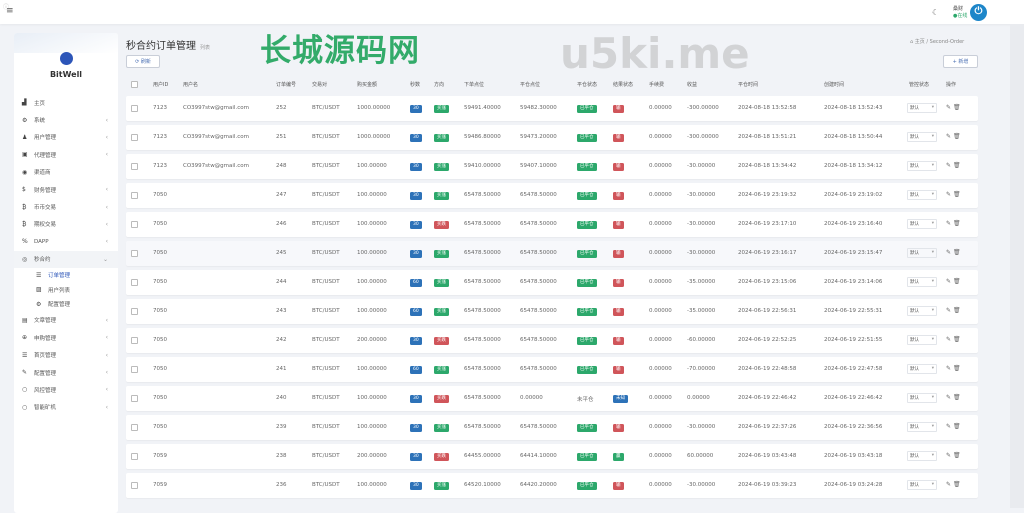 Image resolution: width=1024 pixels, height=513 pixels. What do you see at coordinates (415, 85) in the screenshot?
I see `column-header: 秒数` at bounding box center [415, 85].